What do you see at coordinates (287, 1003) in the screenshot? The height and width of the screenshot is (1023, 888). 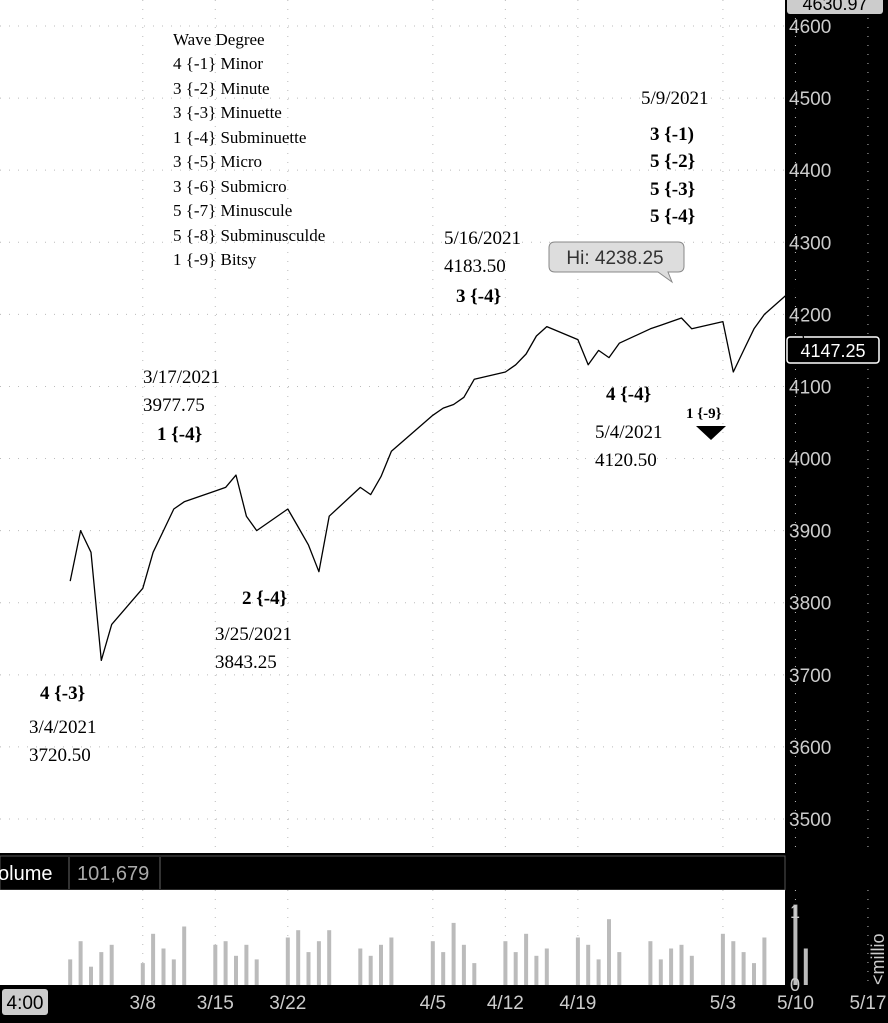 I see `x-tick-label: 3/22` at bounding box center [287, 1003].